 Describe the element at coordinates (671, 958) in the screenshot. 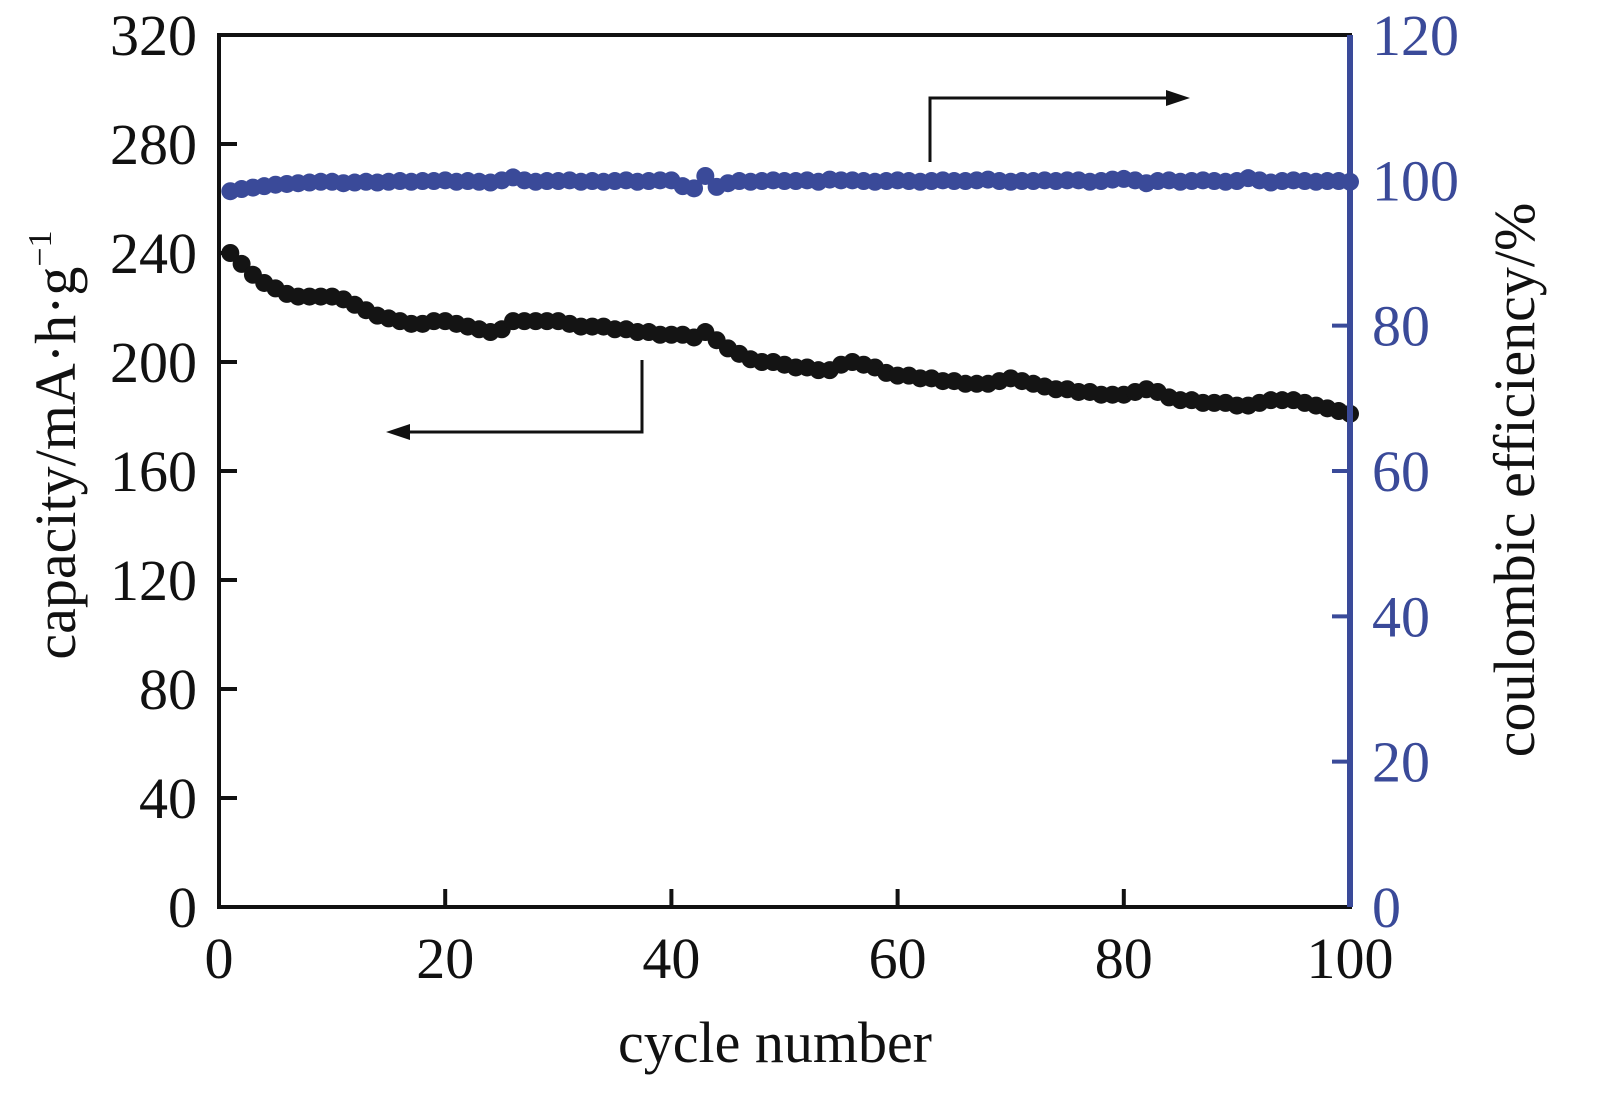

I see `x-tick-label: 40` at that location.